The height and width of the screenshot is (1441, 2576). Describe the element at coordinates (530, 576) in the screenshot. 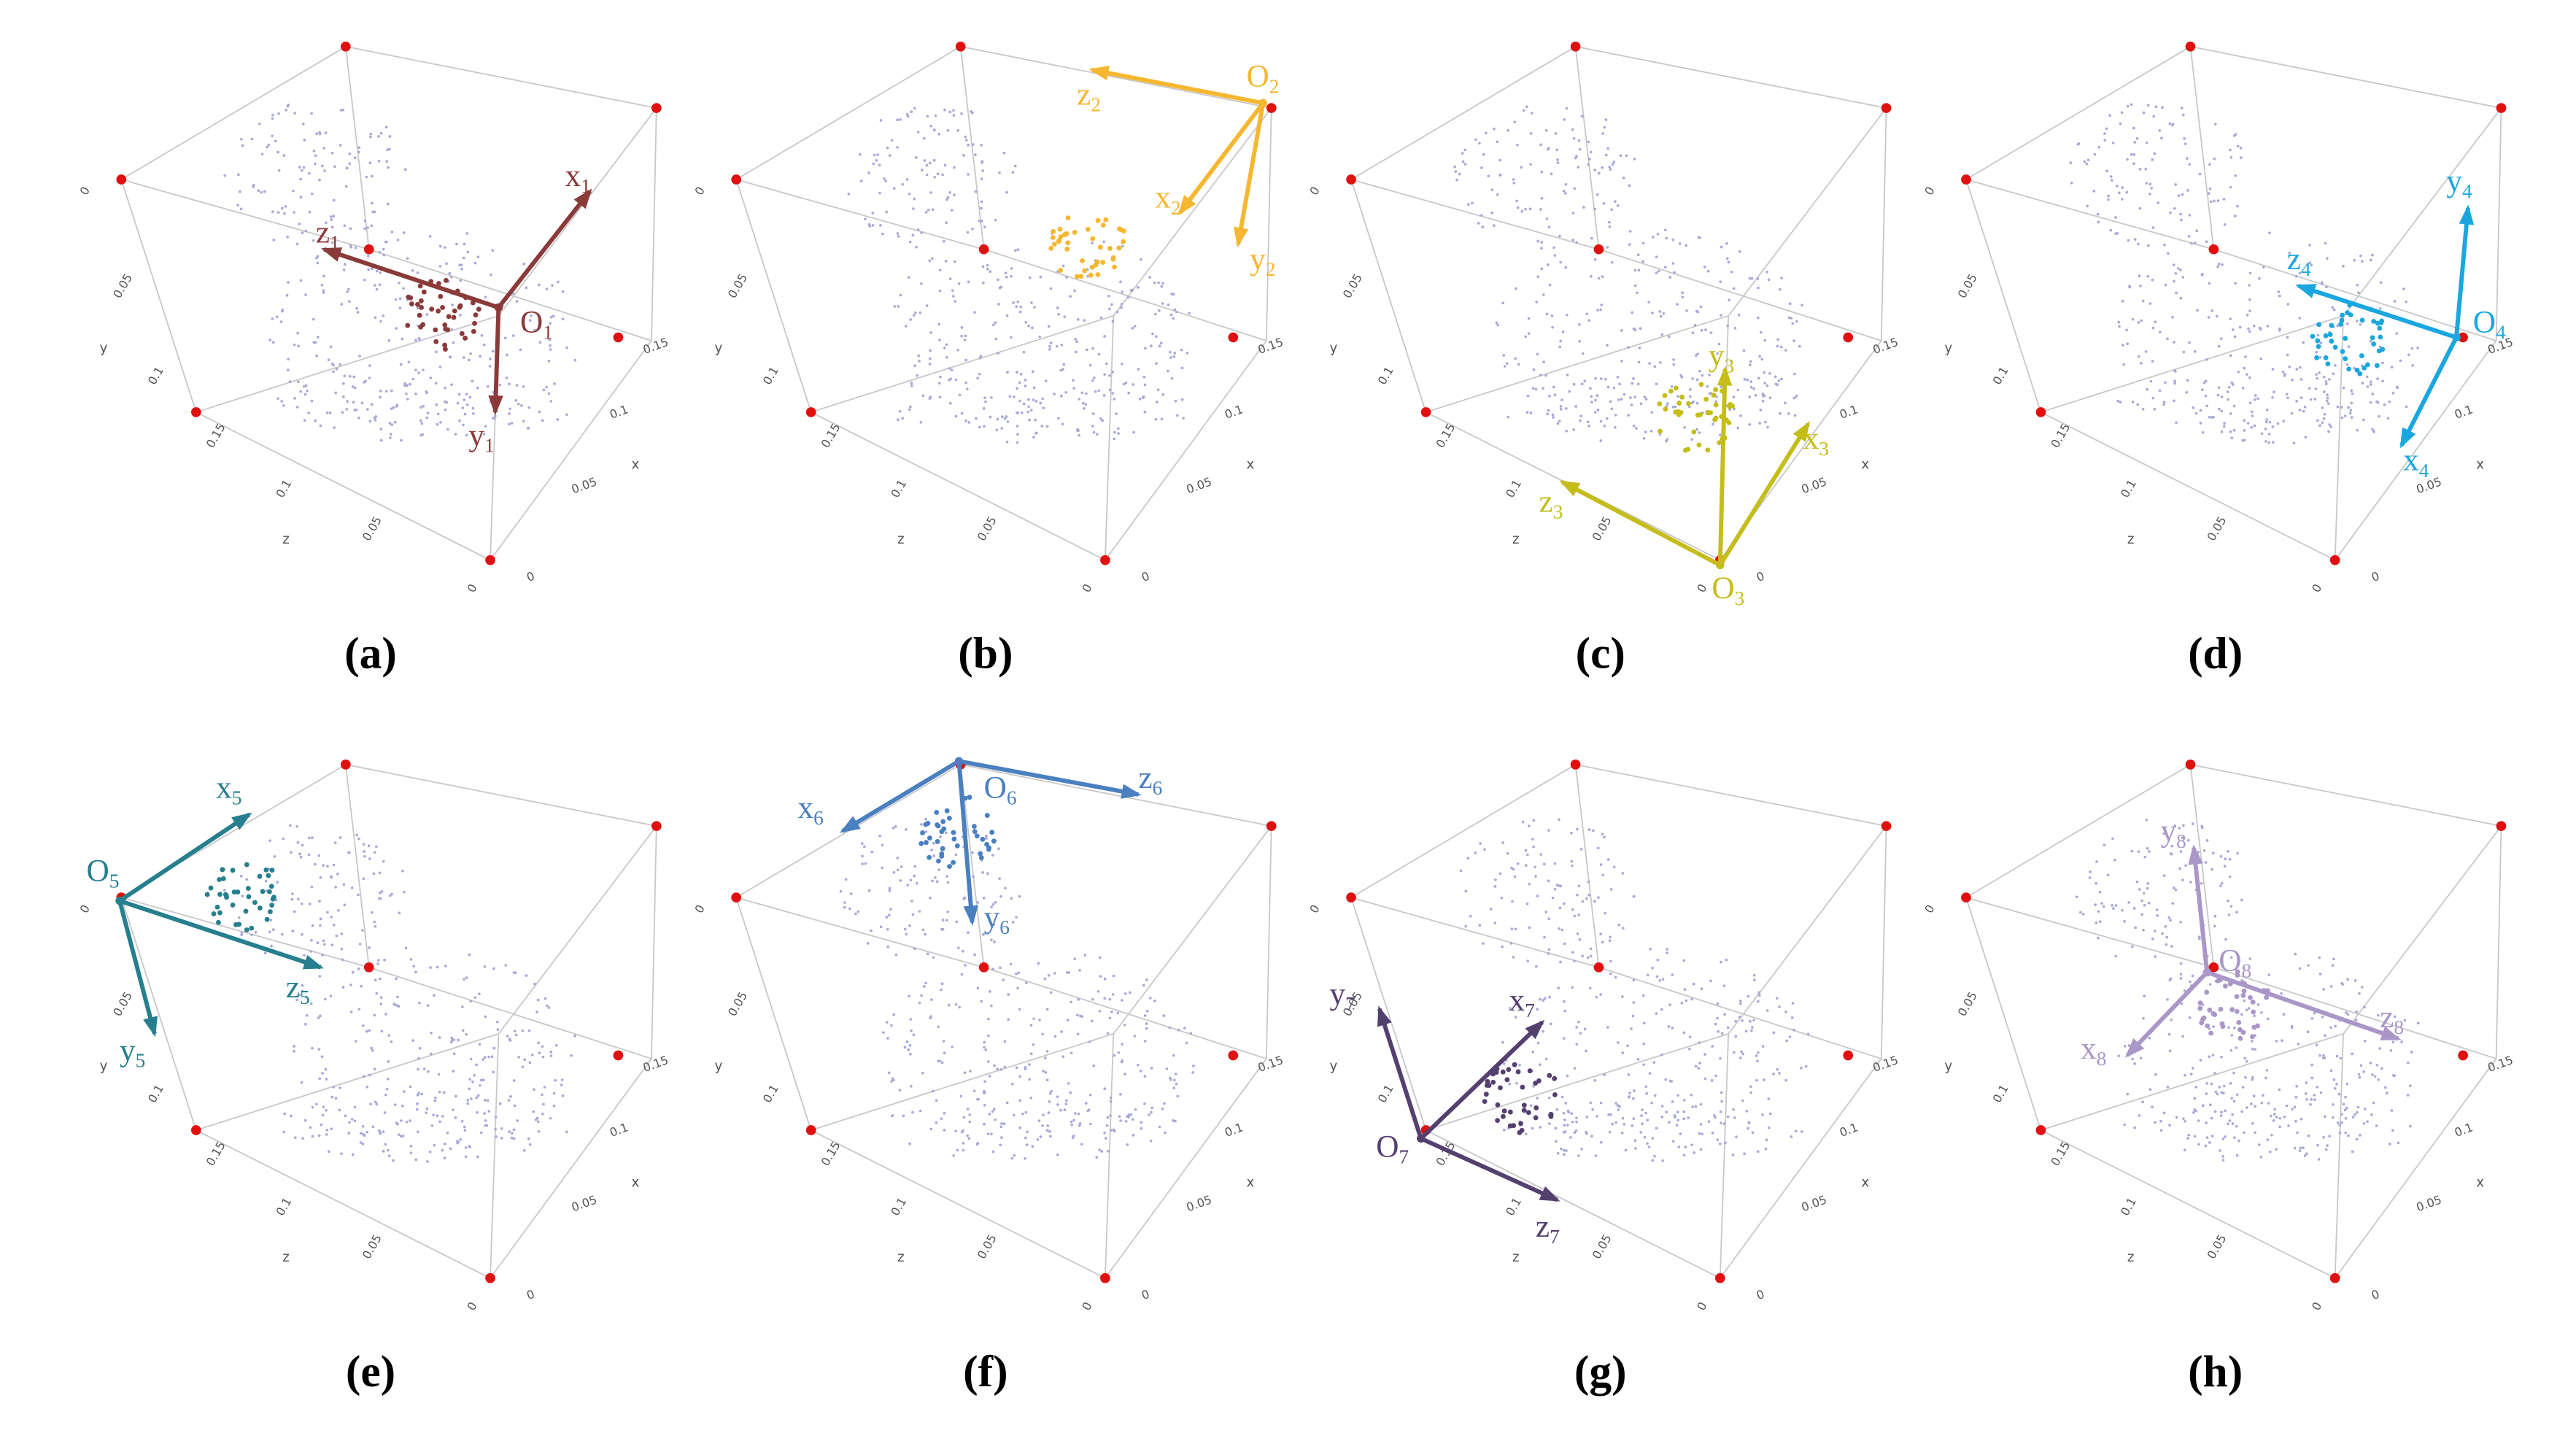

I see `x-tick-label: 0` at that location.